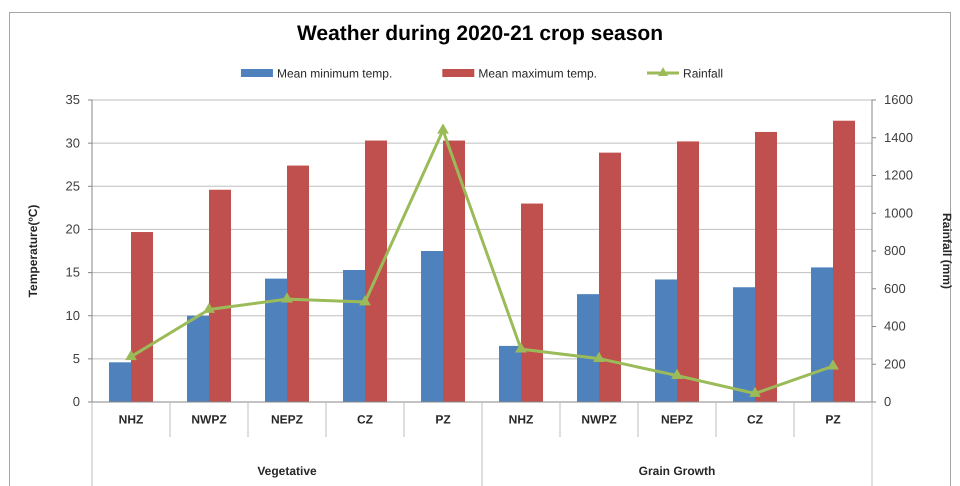  What do you see at coordinates (33, 251) in the screenshot?
I see `y-axis-title: Temperature(ºC)` at bounding box center [33, 251].